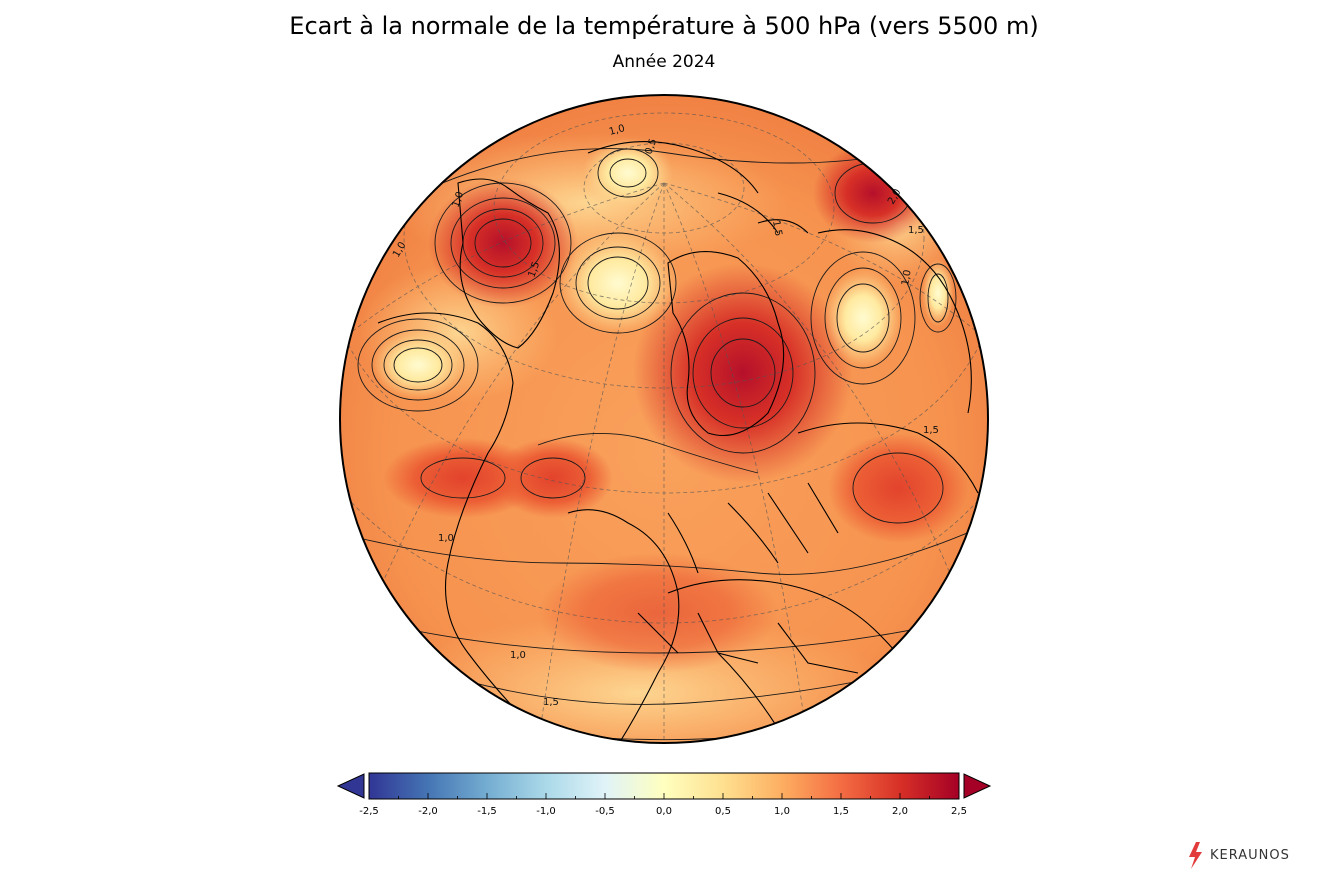 The image size is (1328, 880). I want to click on colorbar-tick-label: -2,0, so click(428, 811).